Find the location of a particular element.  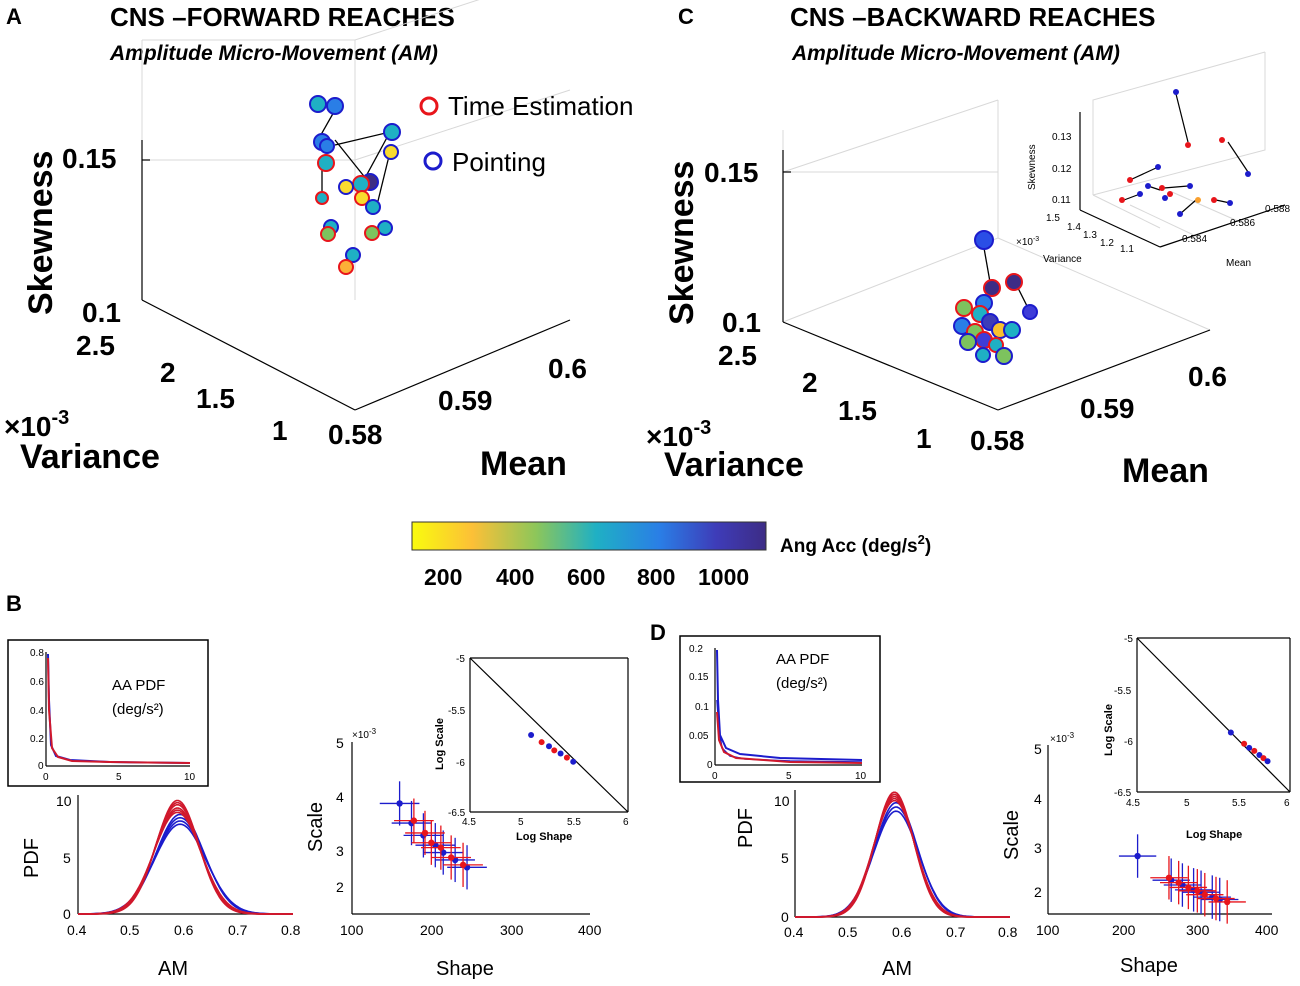

panel-b-scatter-xtick-3: 400 is located at coordinates (590, 930).